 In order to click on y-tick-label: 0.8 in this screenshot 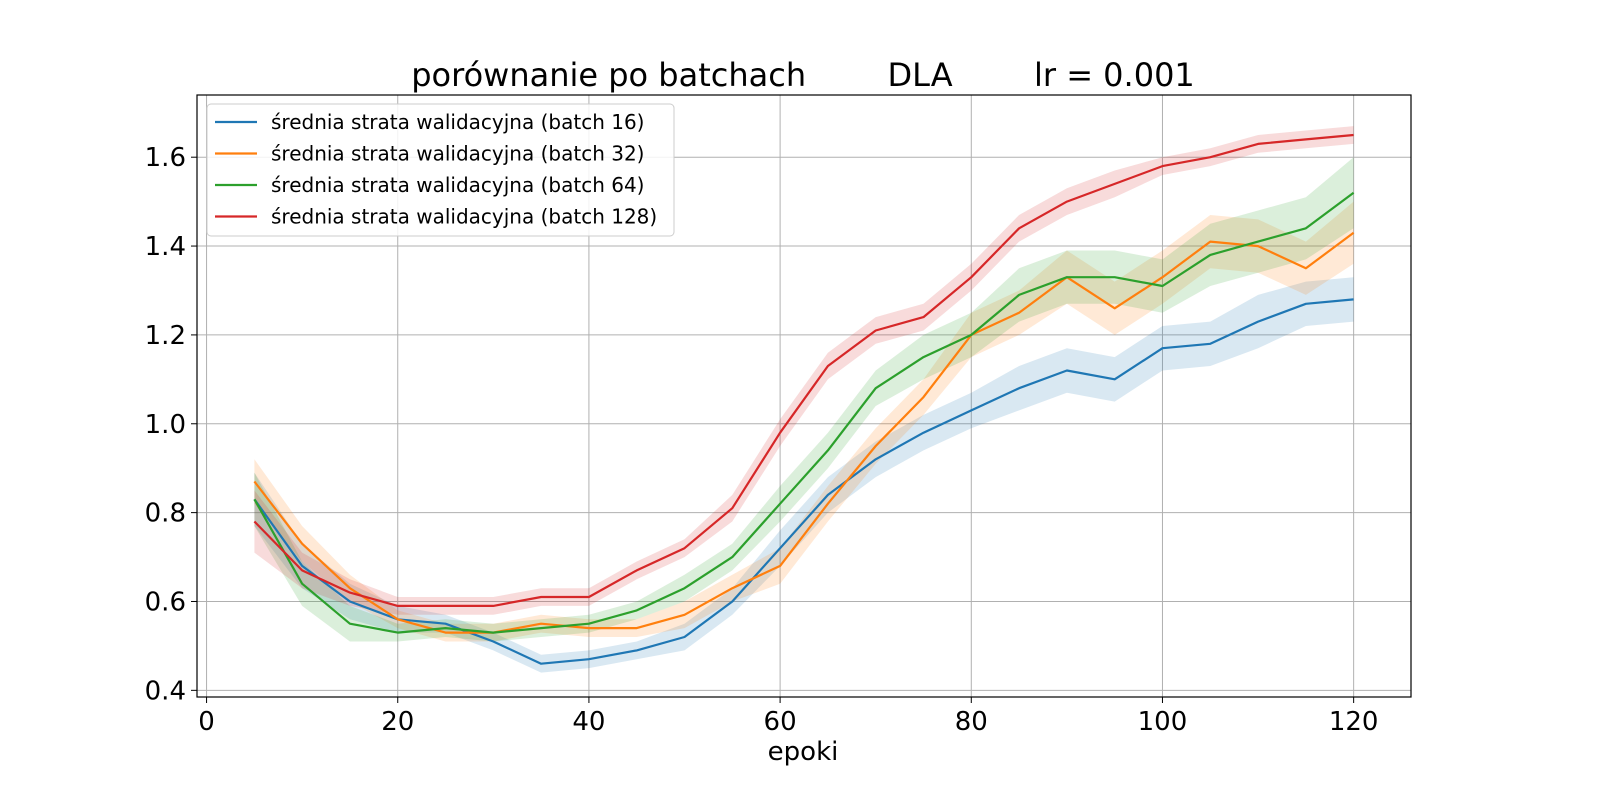, I will do `click(165, 514)`.